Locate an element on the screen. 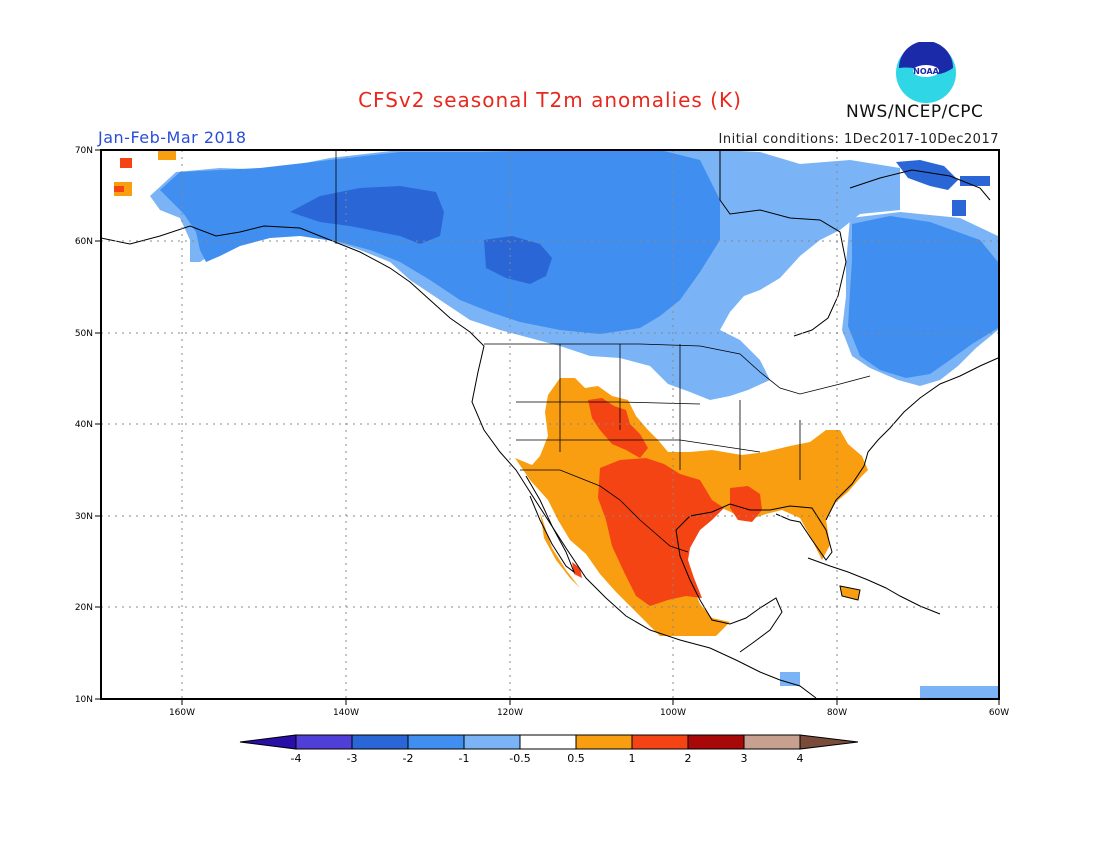 The height and width of the screenshot is (850, 1100). lon-label: 160W is located at coordinates (182, 713).